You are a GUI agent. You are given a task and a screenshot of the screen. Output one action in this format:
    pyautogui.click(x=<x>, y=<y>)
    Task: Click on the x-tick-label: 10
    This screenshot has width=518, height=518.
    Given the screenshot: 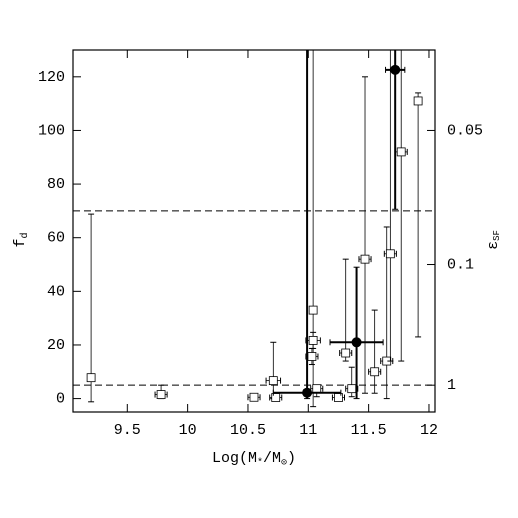 What is the action you would take?
    pyautogui.click(x=188, y=430)
    